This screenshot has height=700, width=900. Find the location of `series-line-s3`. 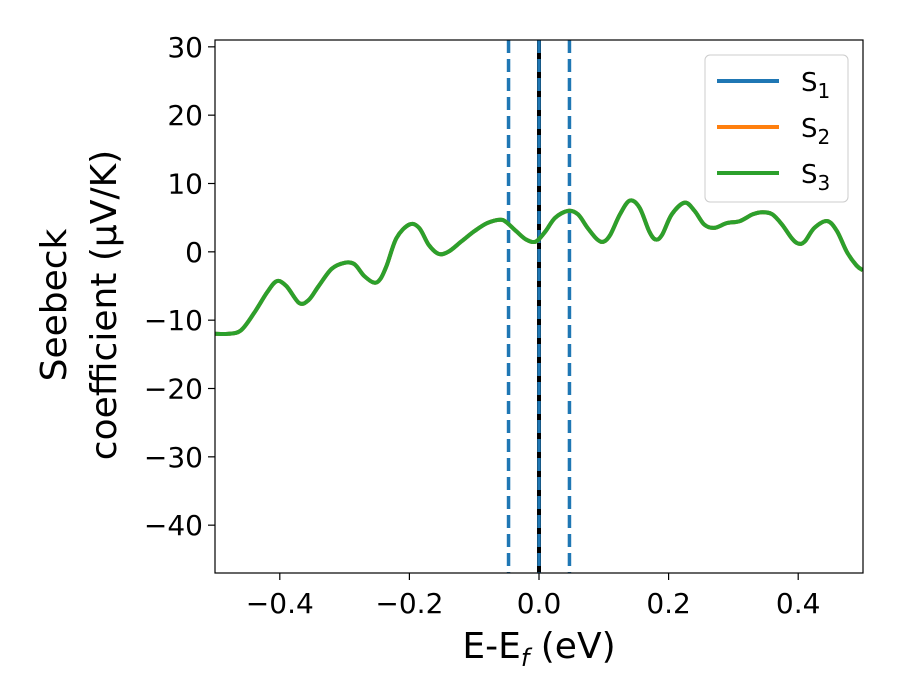

series-line-s3 is located at coordinates (539, 267).